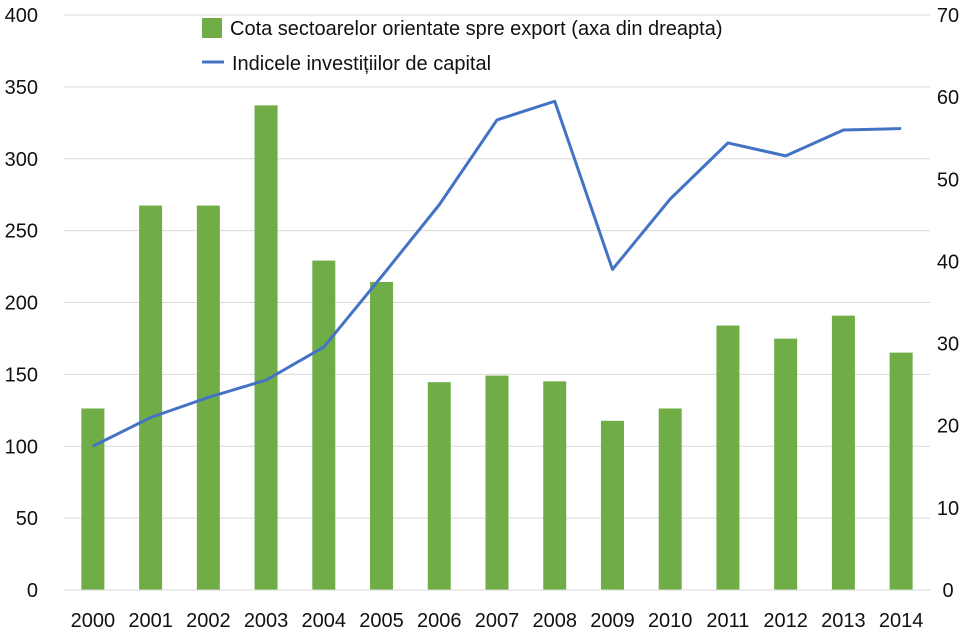 The height and width of the screenshot is (638, 976). What do you see at coordinates (93, 621) in the screenshot?
I see `x-tick-label: 2000` at bounding box center [93, 621].